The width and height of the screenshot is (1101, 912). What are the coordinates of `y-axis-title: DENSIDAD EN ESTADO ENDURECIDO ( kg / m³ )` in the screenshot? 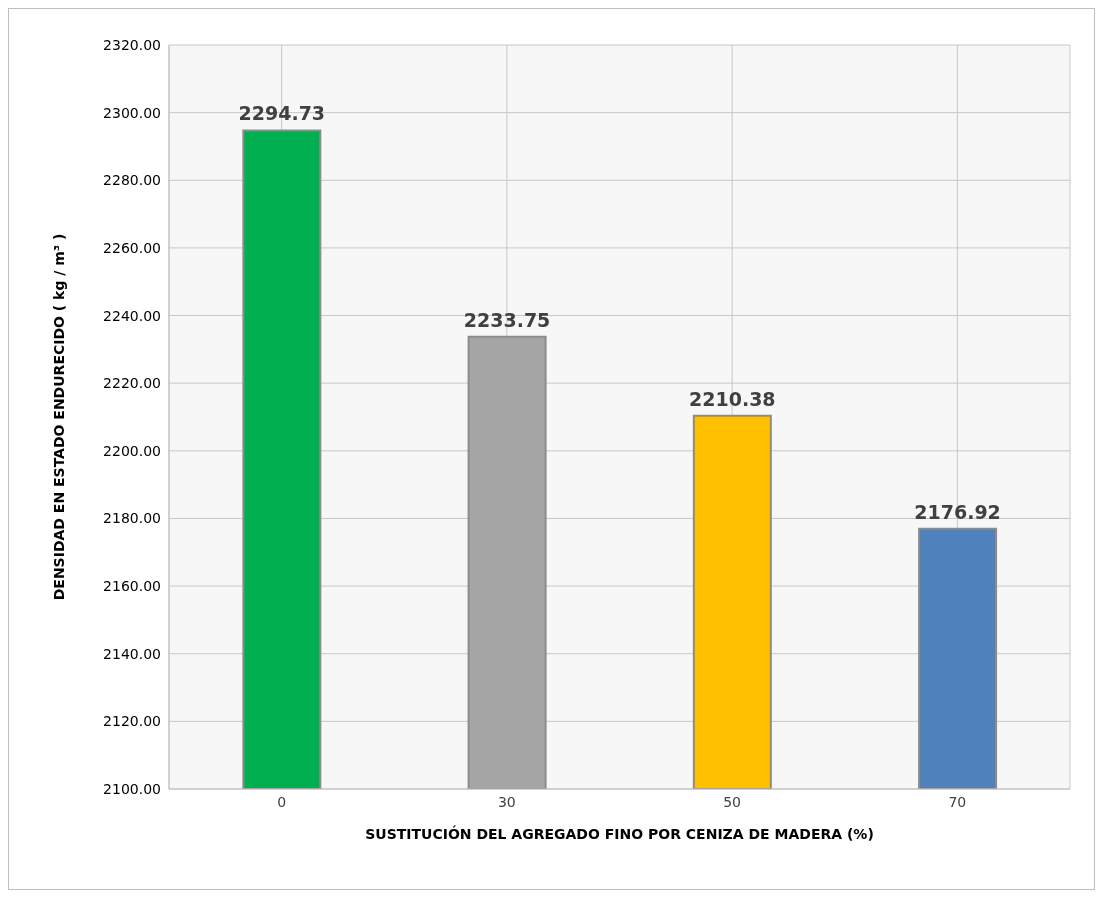 It's located at (58, 417).